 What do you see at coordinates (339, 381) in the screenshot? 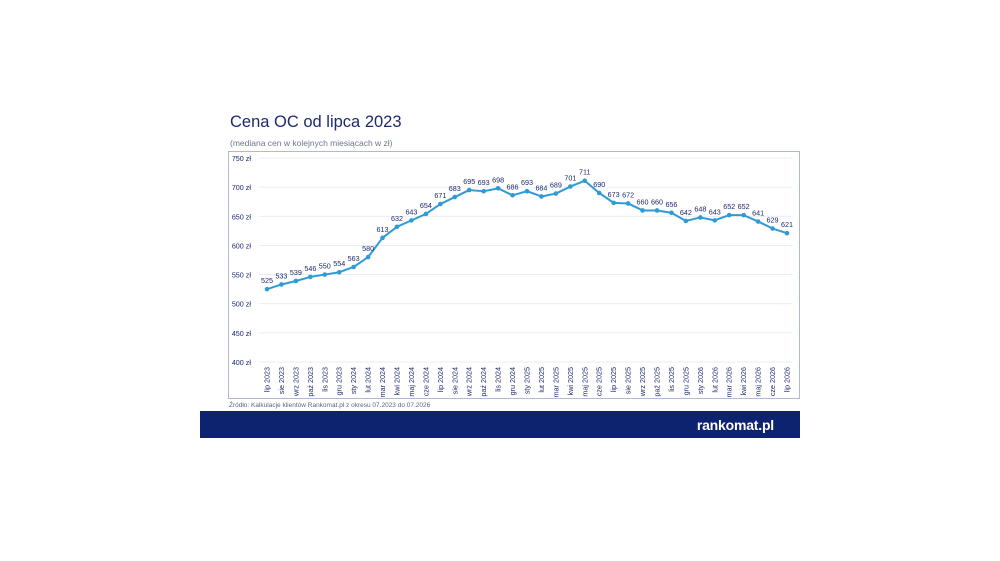
I see `x-tick-label: gru 2023` at bounding box center [339, 381].